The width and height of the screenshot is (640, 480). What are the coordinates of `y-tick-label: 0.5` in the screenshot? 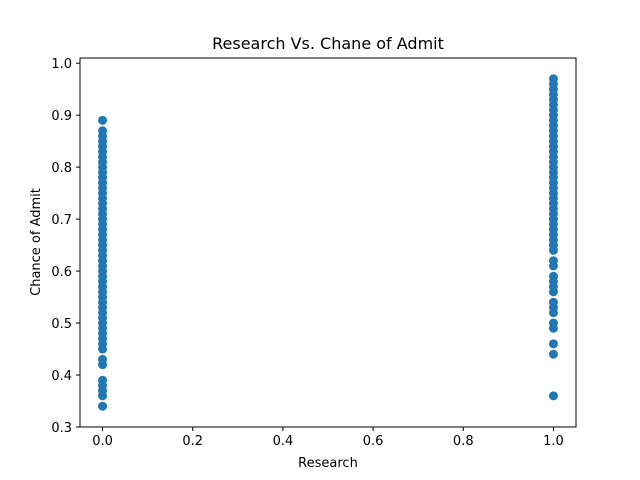 It's located at (61, 324).